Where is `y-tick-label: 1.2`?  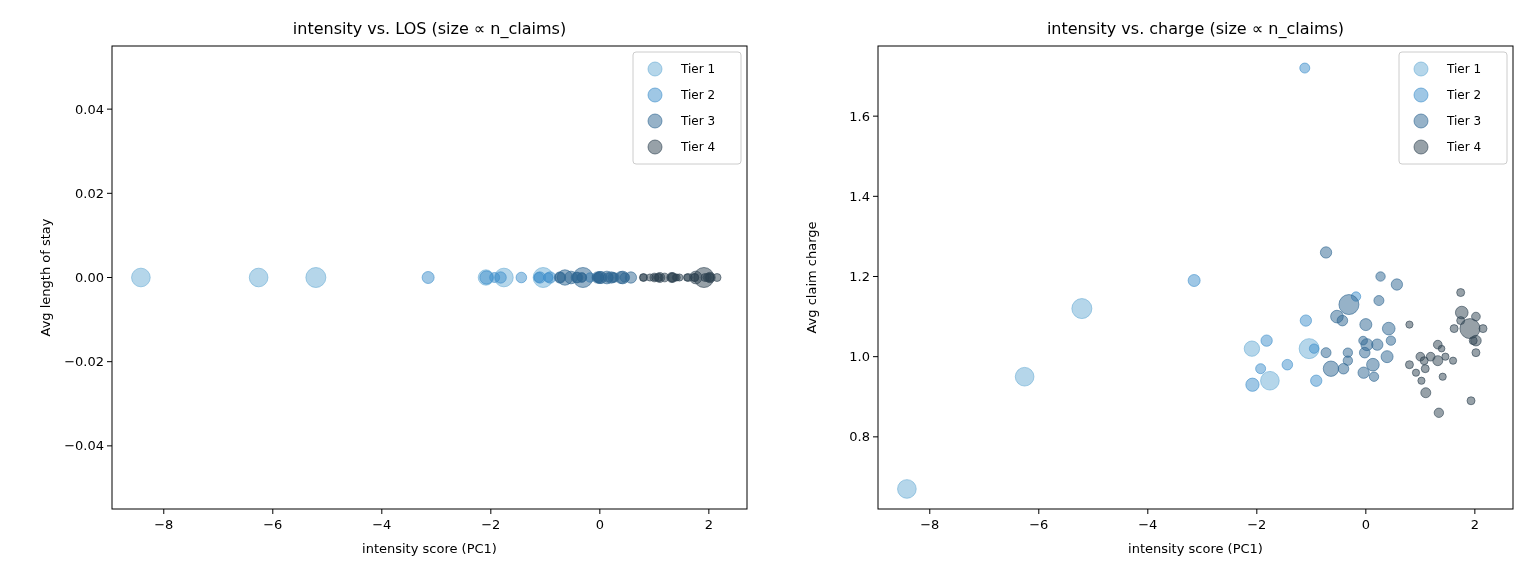
y-tick-label: 1.2 is located at coordinates (859, 277).